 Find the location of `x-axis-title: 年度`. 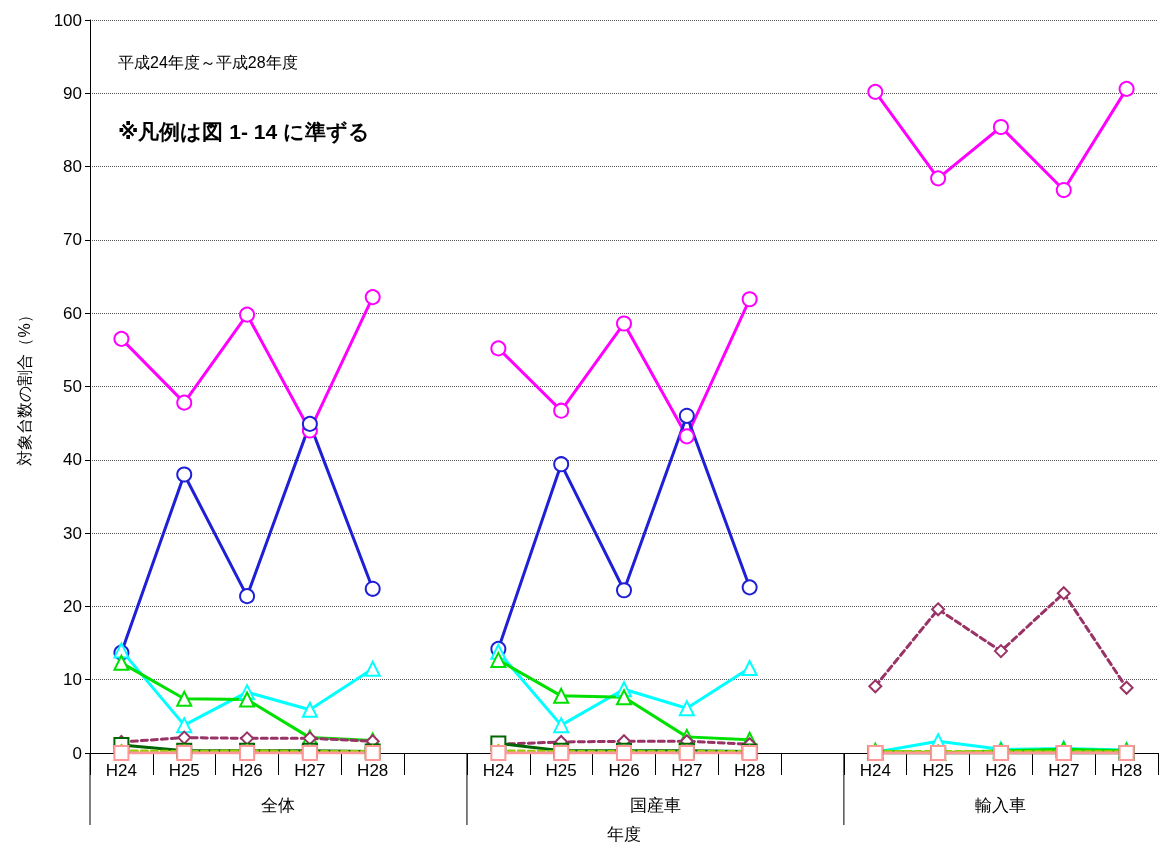

x-axis-title: 年度 is located at coordinates (624, 834).